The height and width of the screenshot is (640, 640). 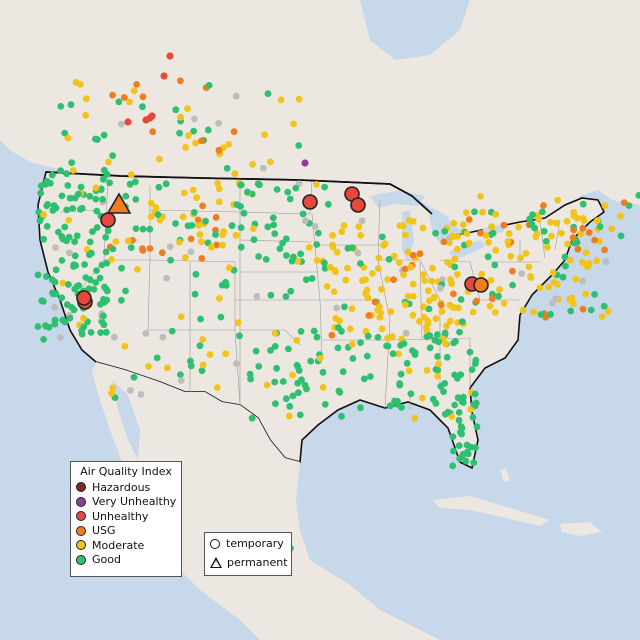 What do you see at coordinates (121, 487) in the screenshot?
I see `legend-label: Hazardous` at bounding box center [121, 487].